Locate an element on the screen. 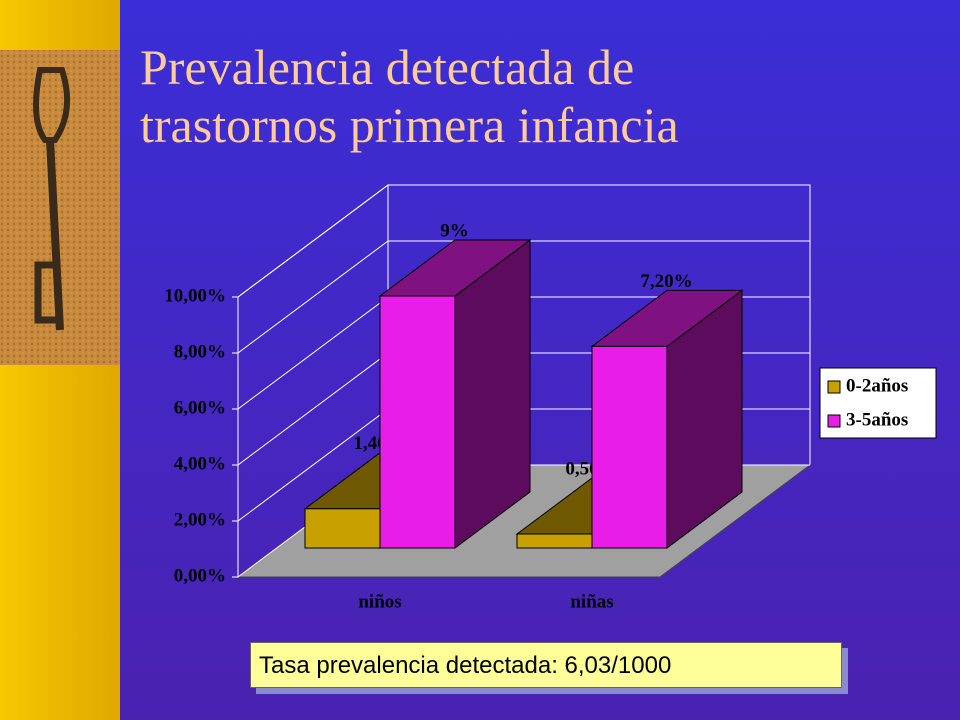  y-tick-label: 2,00% is located at coordinates (200, 519).